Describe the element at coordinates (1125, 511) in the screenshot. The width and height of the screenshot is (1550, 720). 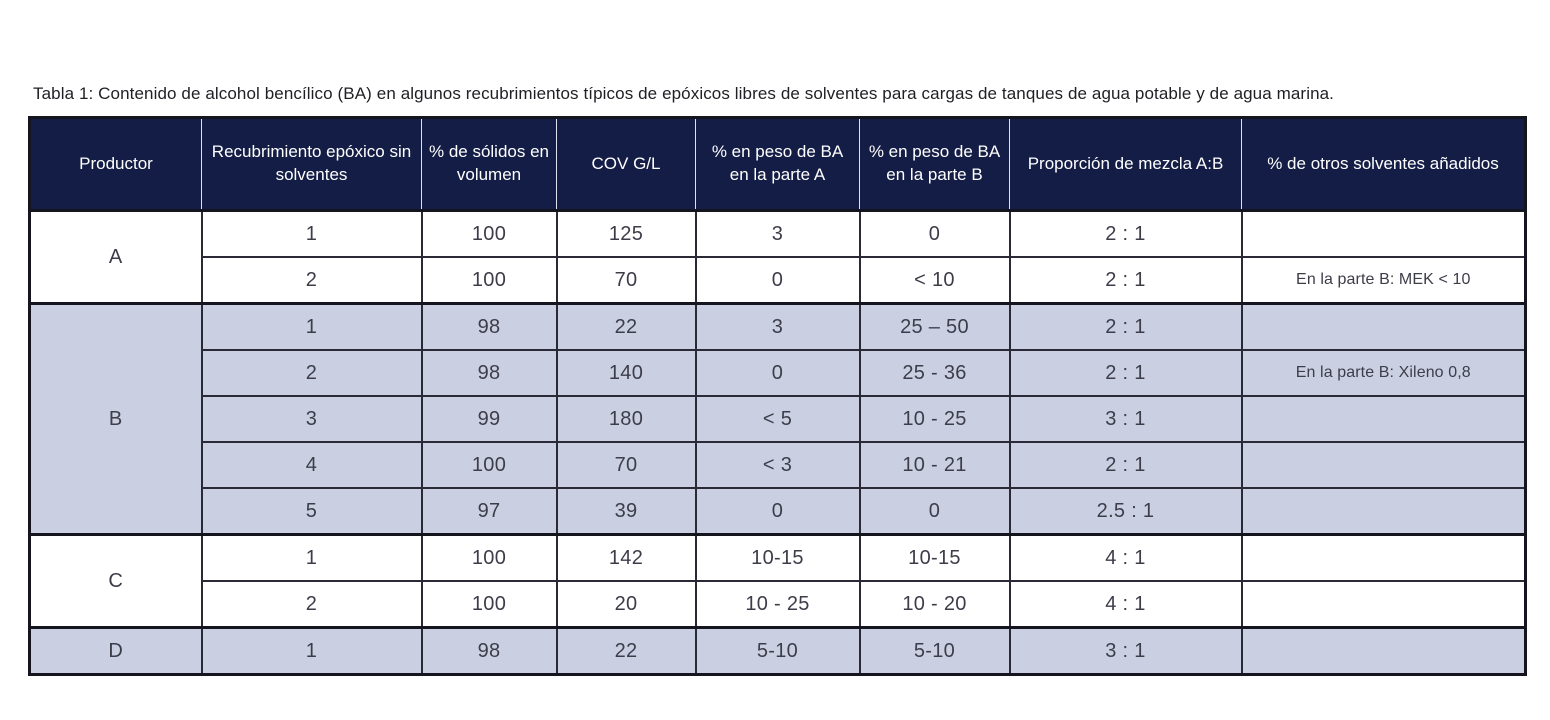
I see `table-cell: 2.5 : 1` at that location.